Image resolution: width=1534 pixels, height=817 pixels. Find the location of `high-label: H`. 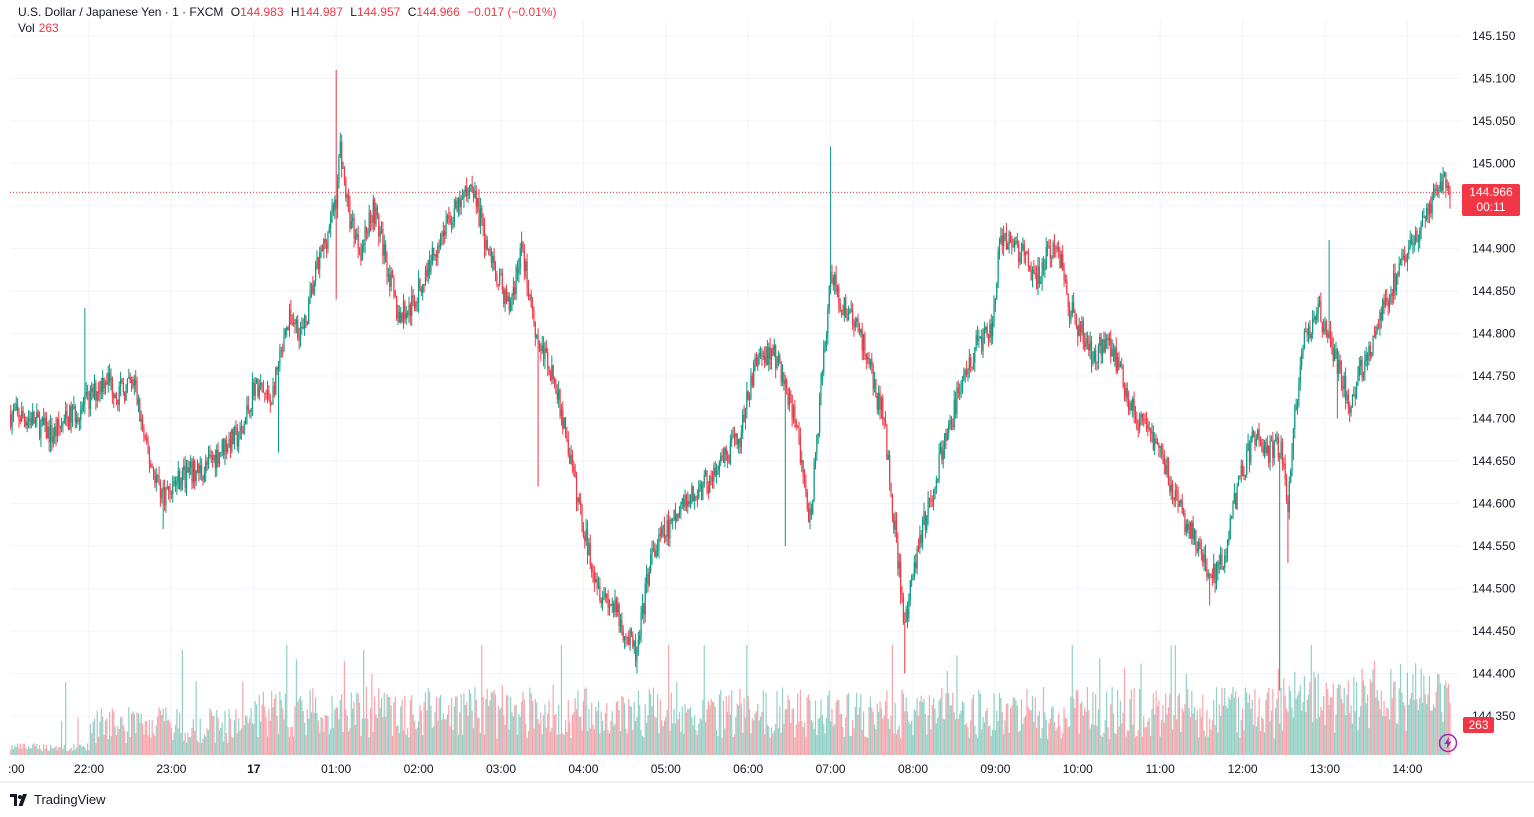

high-label: H is located at coordinates (295, 12).